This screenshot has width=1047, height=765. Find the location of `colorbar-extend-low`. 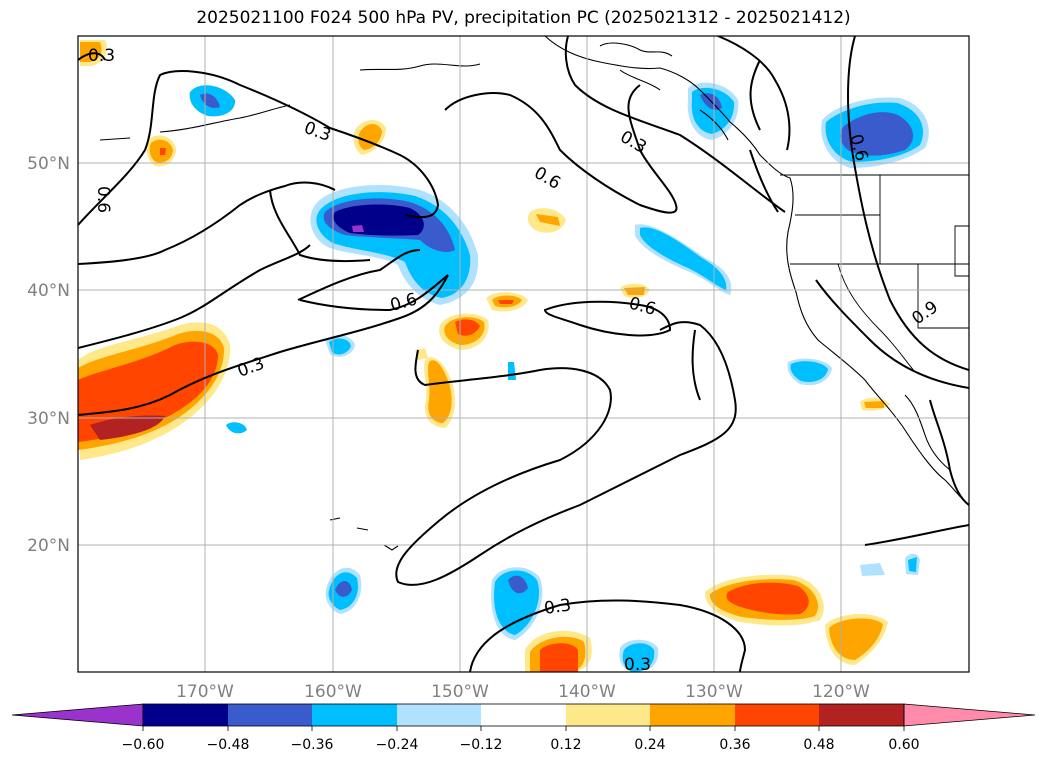

colorbar-extend-low is located at coordinates (77, 715).